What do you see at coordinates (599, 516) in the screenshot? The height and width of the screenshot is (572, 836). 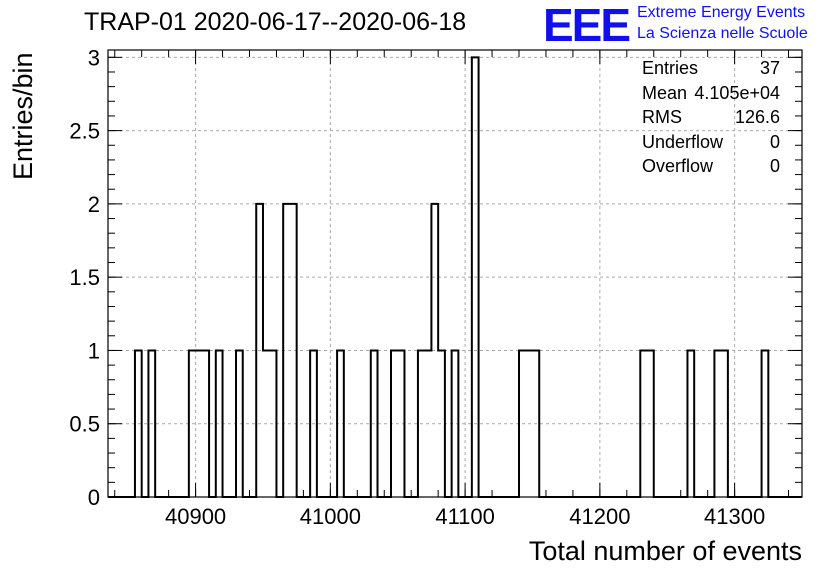 I see `x-tick-label: 41200` at bounding box center [599, 516].